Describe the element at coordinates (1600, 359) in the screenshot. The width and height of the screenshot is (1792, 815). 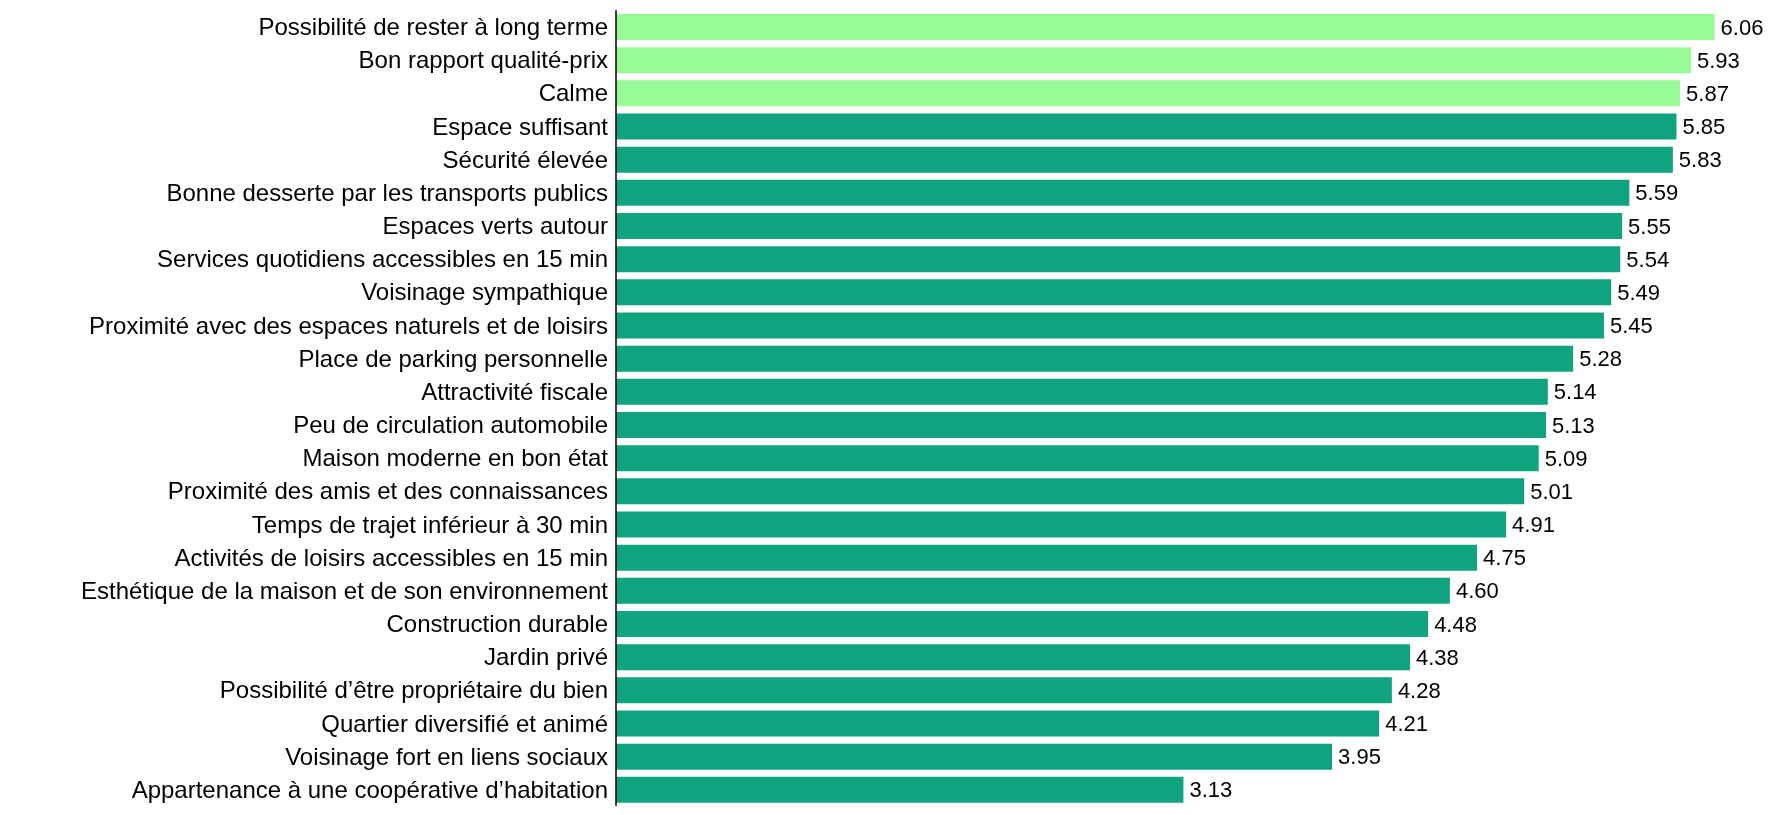
I see `data-label: 5.28` at that location.